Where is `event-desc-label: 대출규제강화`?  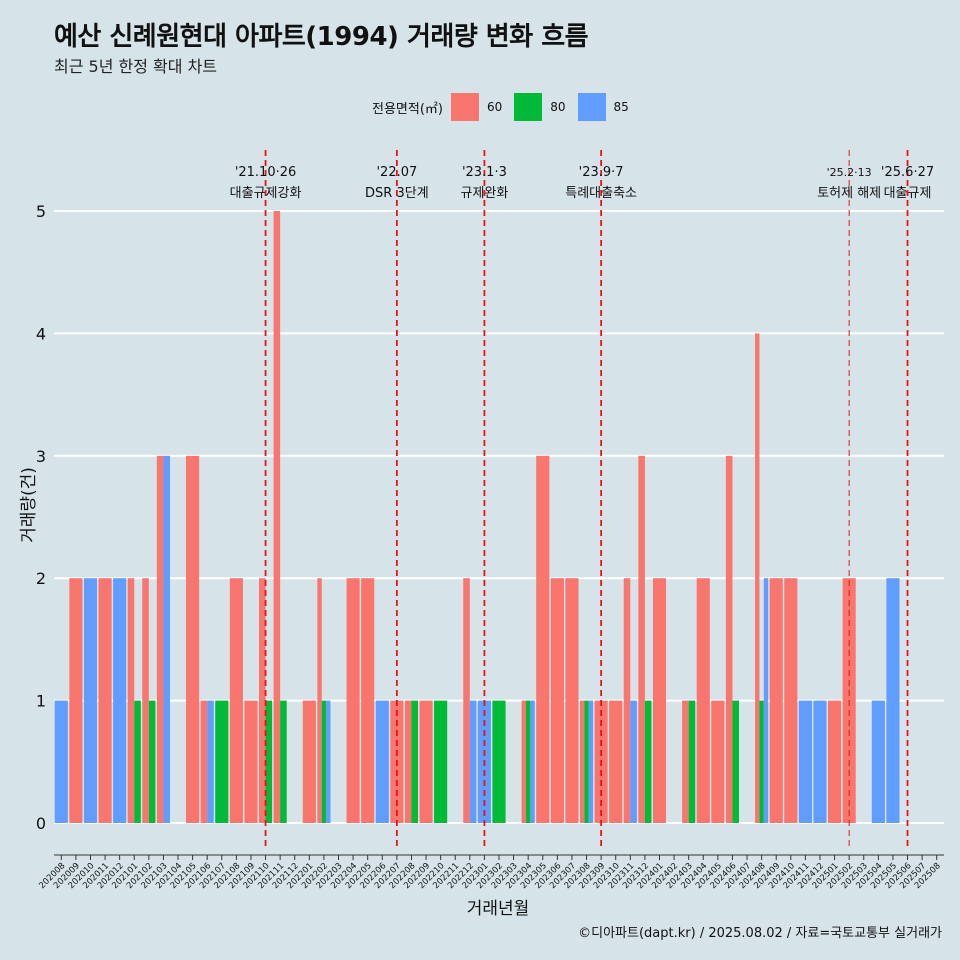 event-desc-label: 대출규제강화 is located at coordinates (266, 193).